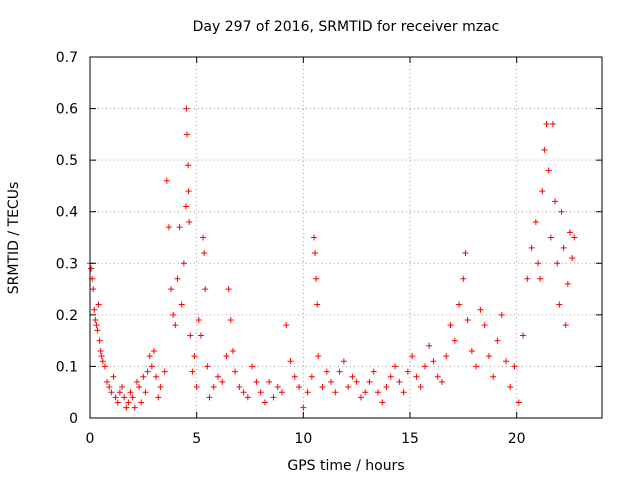 This screenshot has width=640, height=480. What do you see at coordinates (67, 110) in the screenshot?
I see `y-tick-label: 0.6` at bounding box center [67, 110].